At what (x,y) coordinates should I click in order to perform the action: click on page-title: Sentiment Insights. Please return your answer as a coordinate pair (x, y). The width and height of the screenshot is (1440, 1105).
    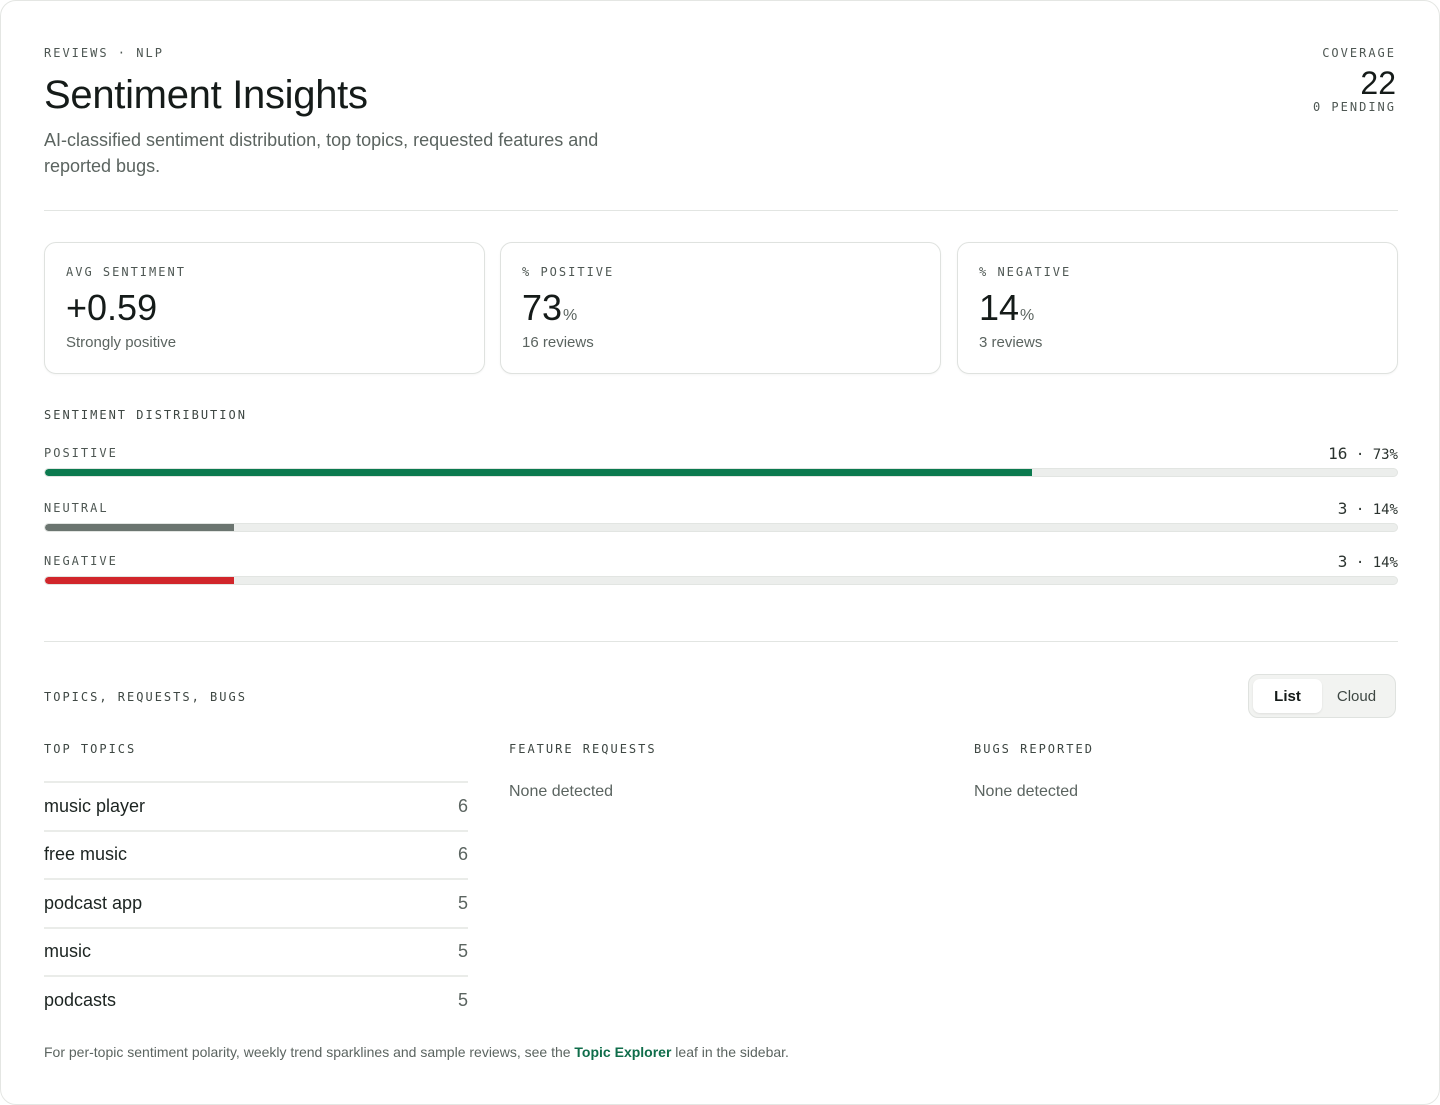
    Looking at the image, I should click on (206, 95).